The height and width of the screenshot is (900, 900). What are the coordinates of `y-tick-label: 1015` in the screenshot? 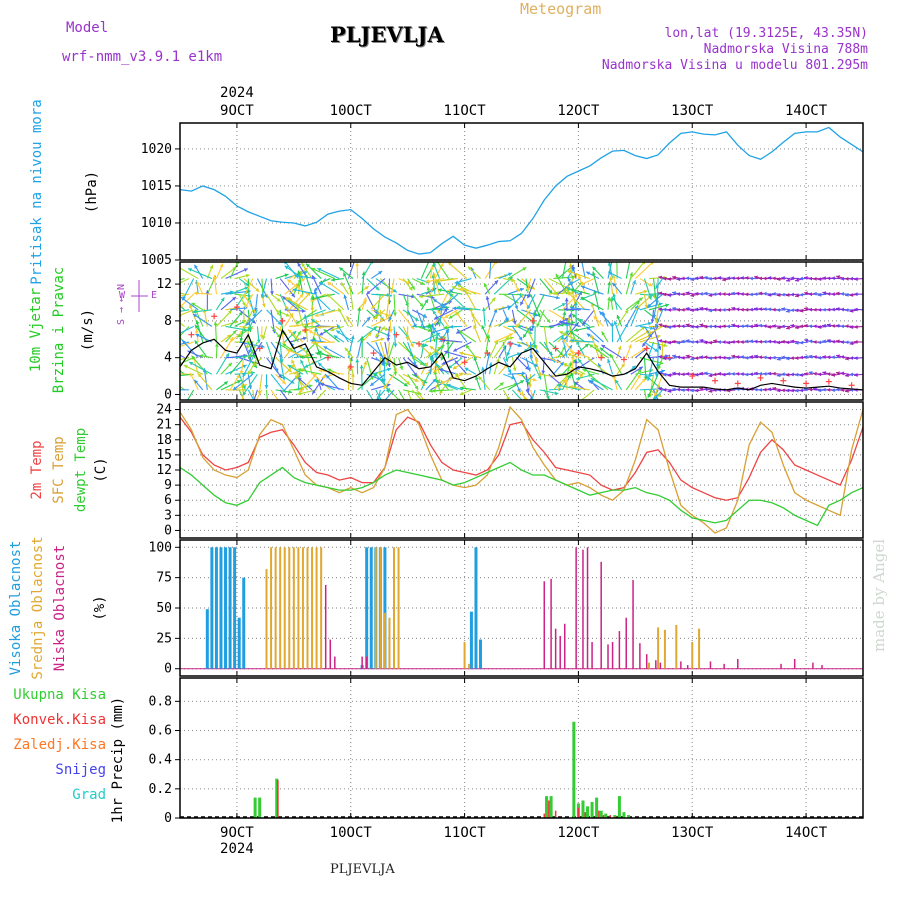 It's located at (156, 186).